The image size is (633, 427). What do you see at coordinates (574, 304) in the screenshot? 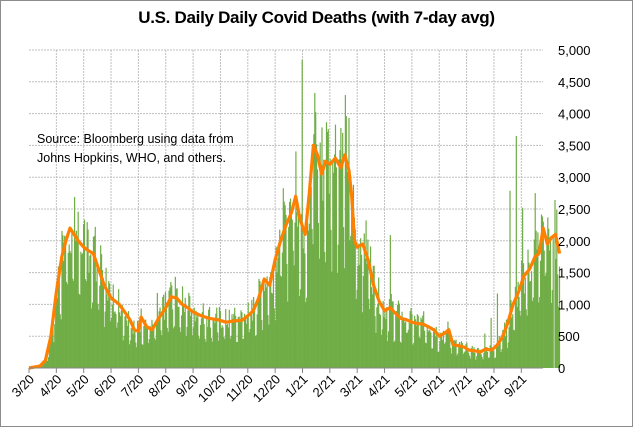
I see `y-tick-label: 1,000` at bounding box center [574, 304].